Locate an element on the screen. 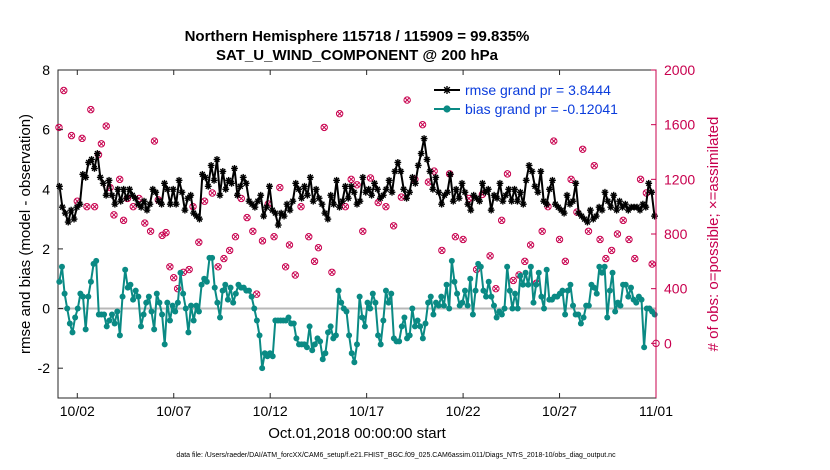 Image resolution: width=830 pixels, height=470 pixels. y2-tick-label: 400 is located at coordinates (676, 289).